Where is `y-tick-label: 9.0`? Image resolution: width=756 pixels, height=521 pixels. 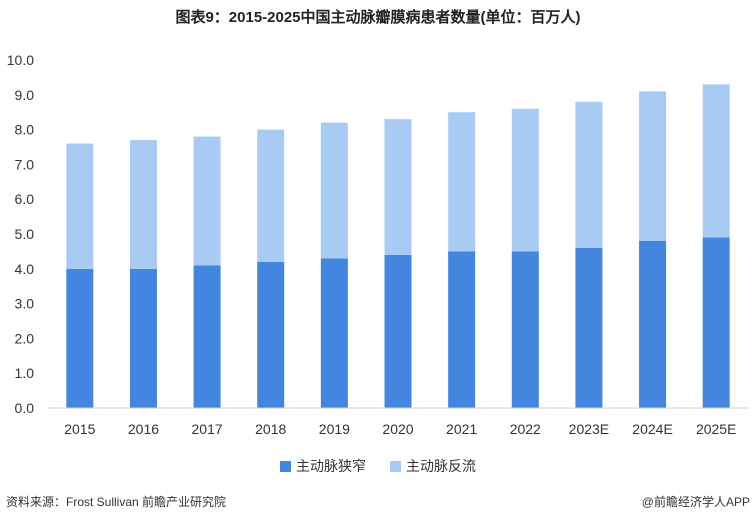
y-tick-label: 9.0 is located at coordinates (25, 95).